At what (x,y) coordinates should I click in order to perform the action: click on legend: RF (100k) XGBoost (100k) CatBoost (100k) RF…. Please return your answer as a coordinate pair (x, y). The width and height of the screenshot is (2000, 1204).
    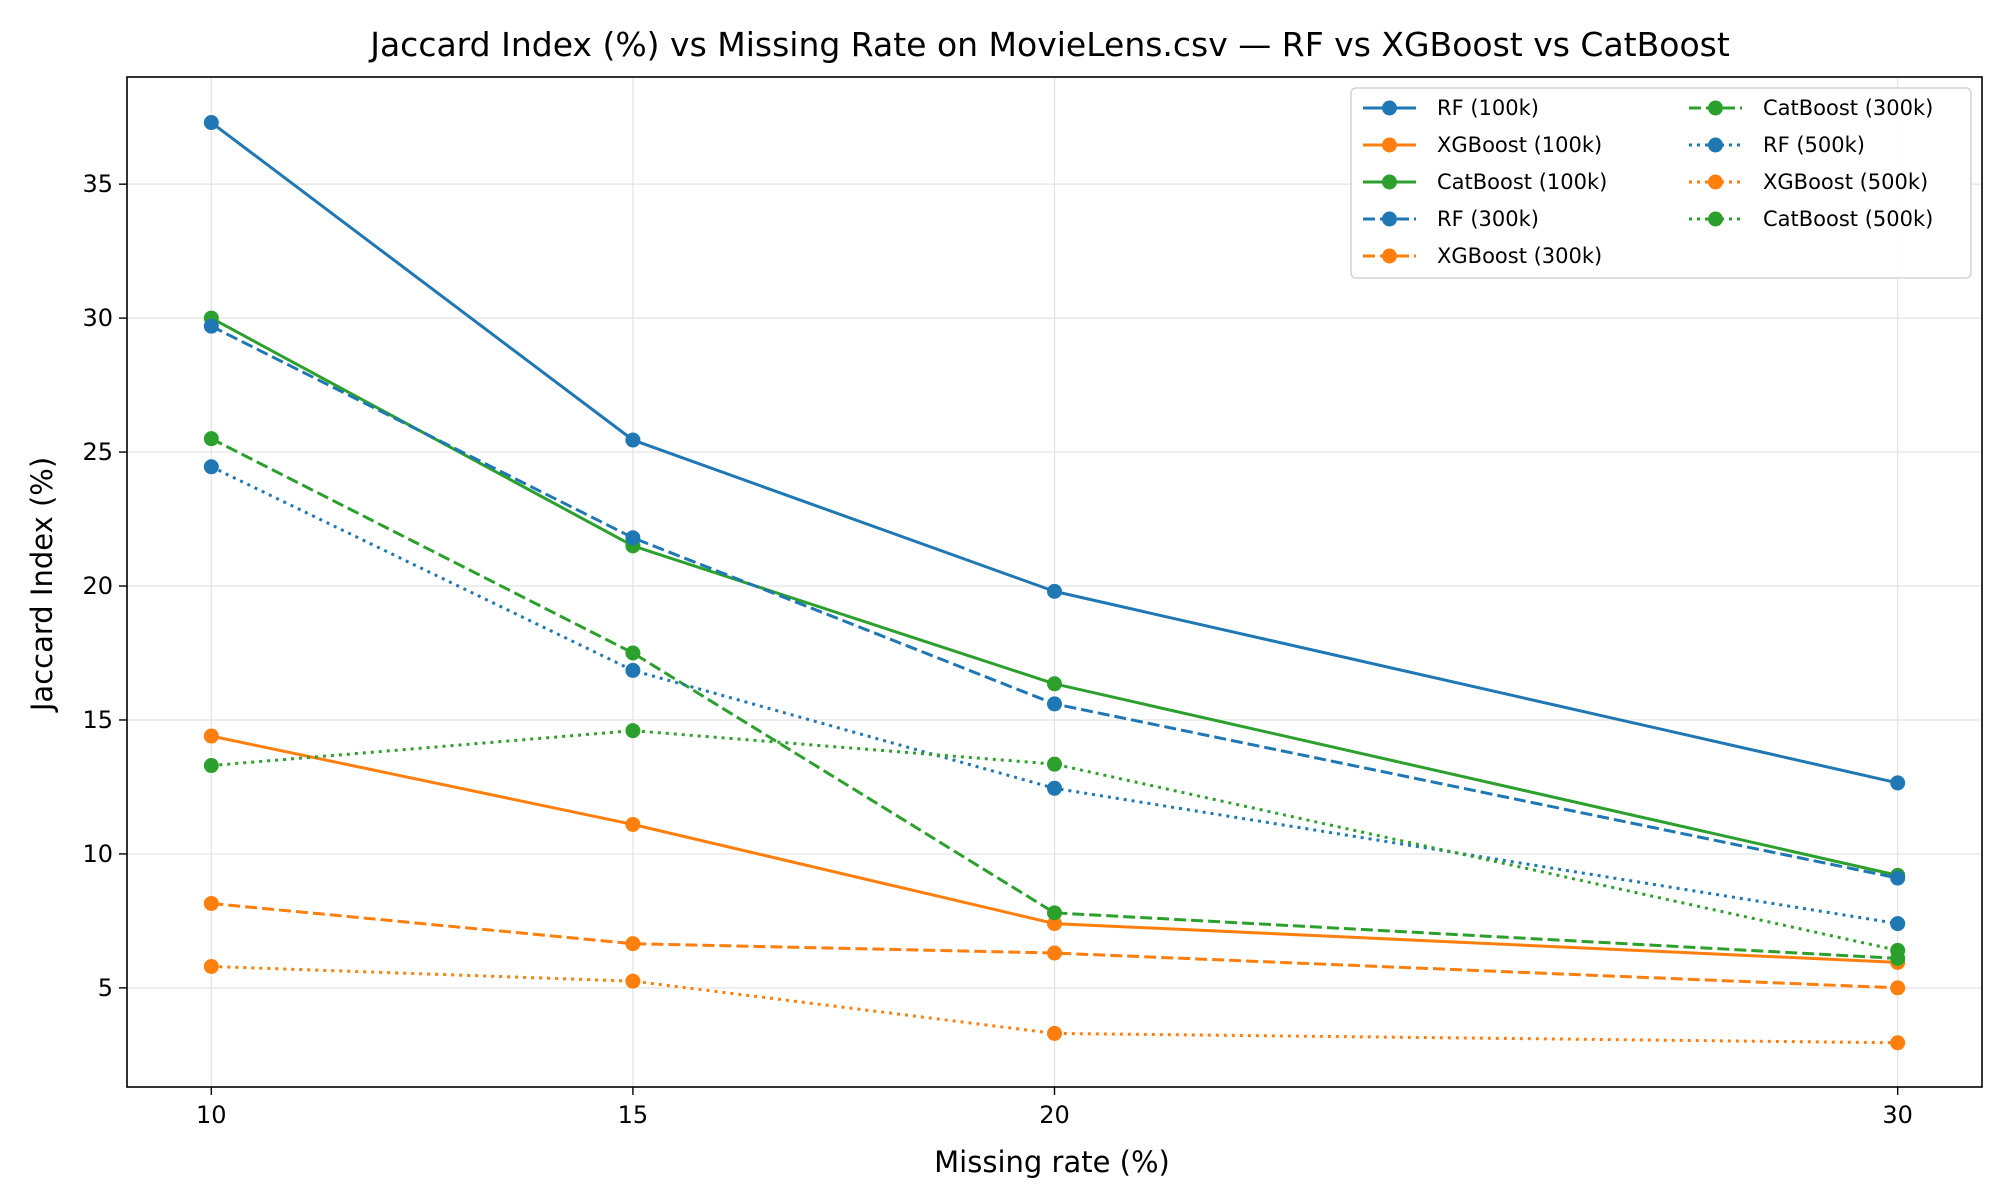
    Looking at the image, I should click on (1661, 183).